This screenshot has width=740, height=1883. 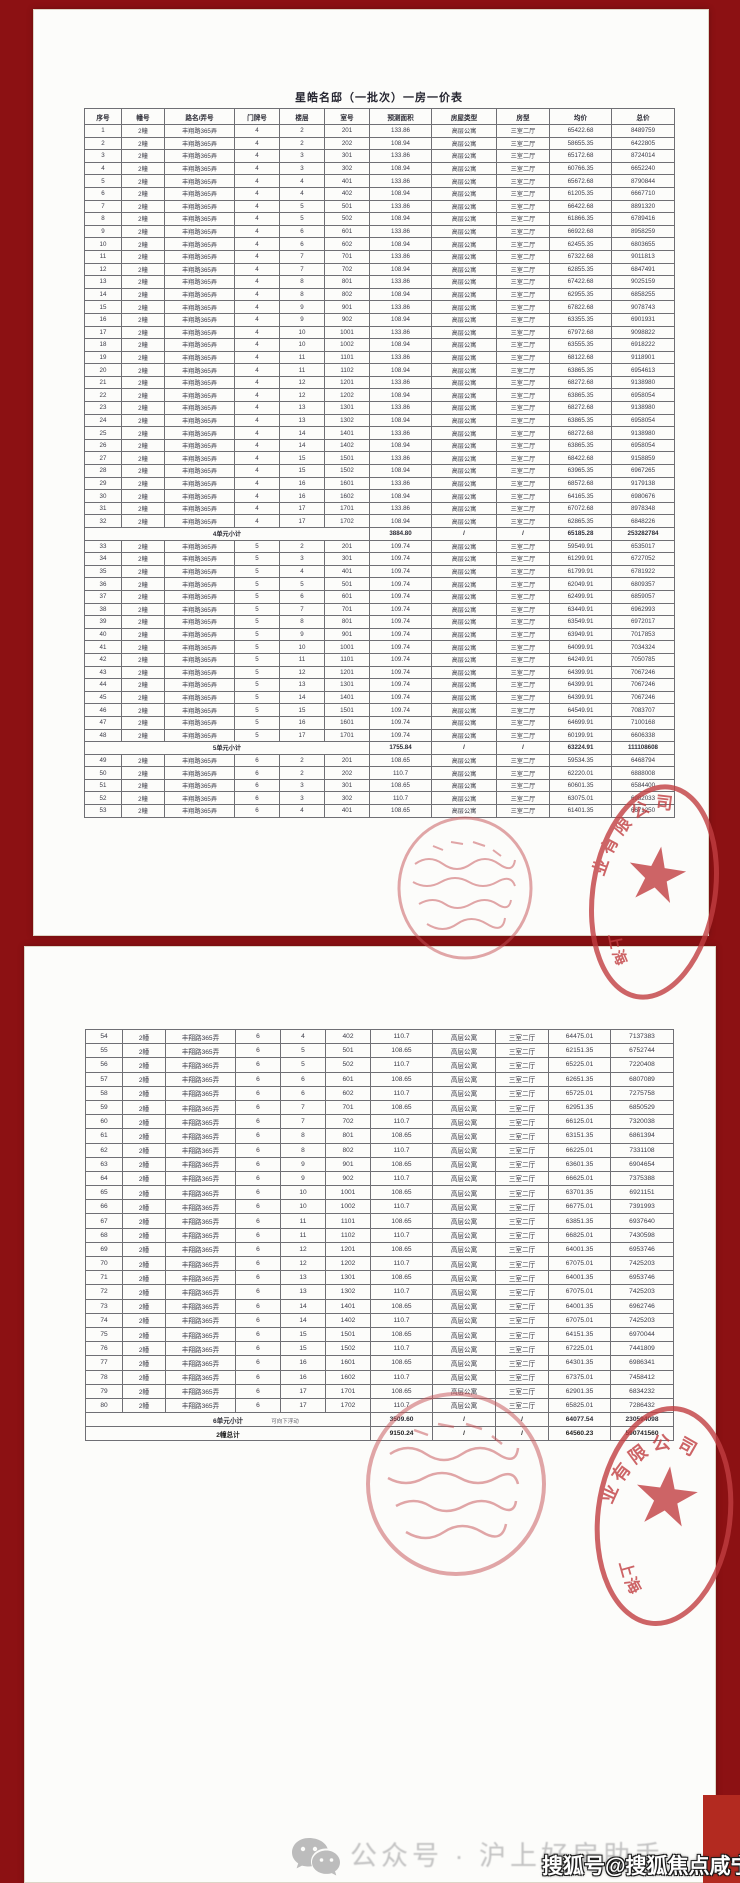 What do you see at coordinates (643, 534) in the screenshot?
I see `table-cell: 253282784` at bounding box center [643, 534].